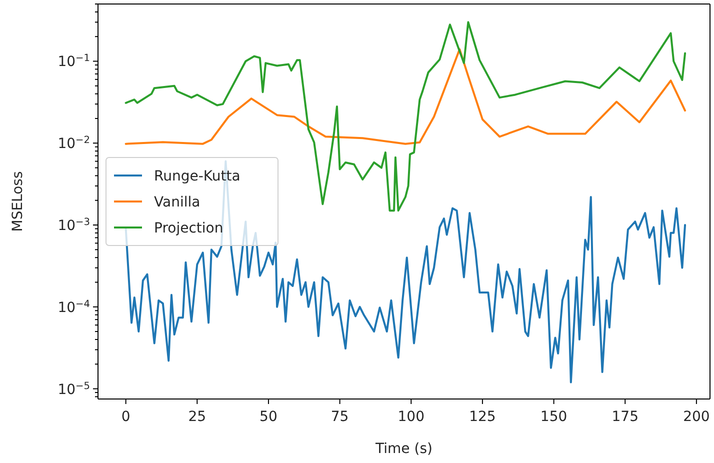  I want to click on x-tick-label: 150, so click(554, 417).